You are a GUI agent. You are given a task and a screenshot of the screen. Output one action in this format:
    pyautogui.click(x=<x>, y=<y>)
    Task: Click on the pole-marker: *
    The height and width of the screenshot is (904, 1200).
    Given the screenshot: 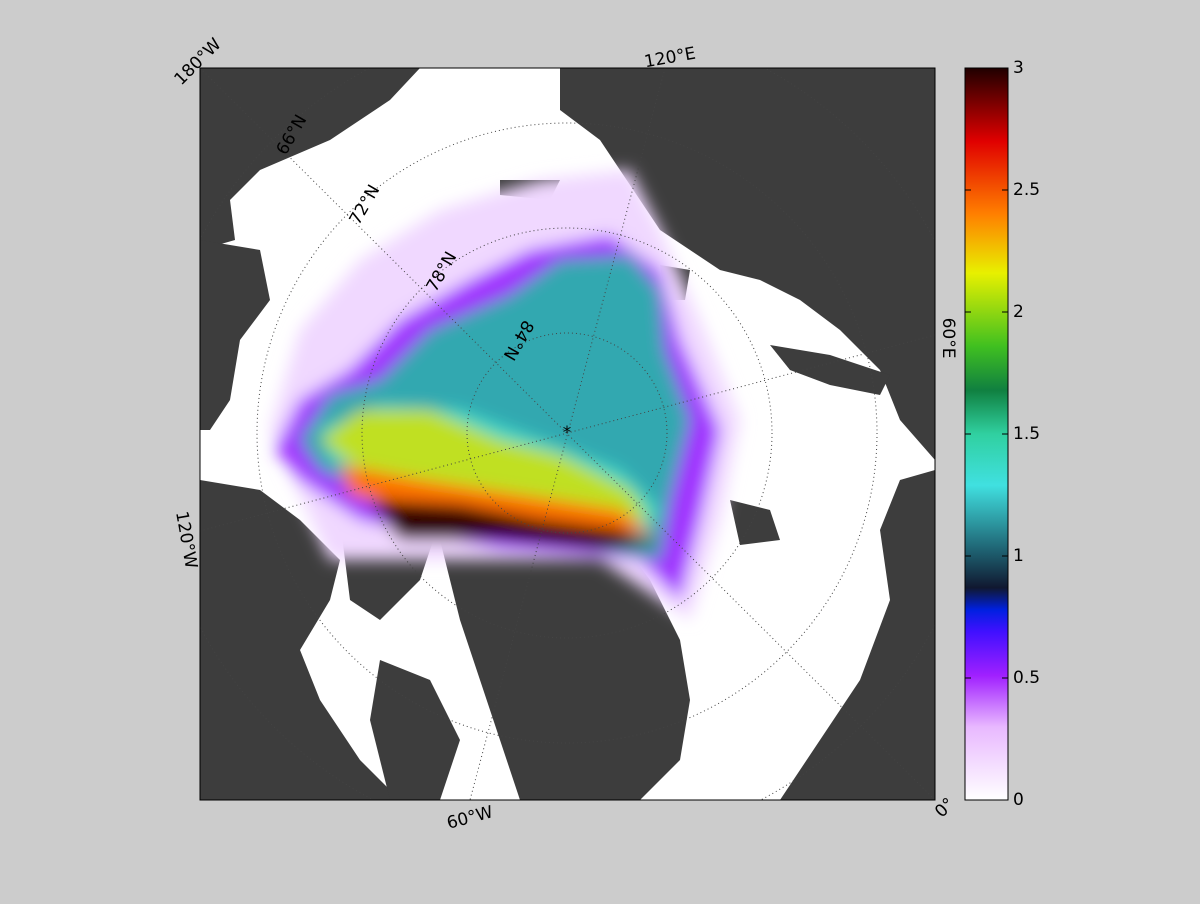 What is the action you would take?
    pyautogui.click(x=567, y=433)
    